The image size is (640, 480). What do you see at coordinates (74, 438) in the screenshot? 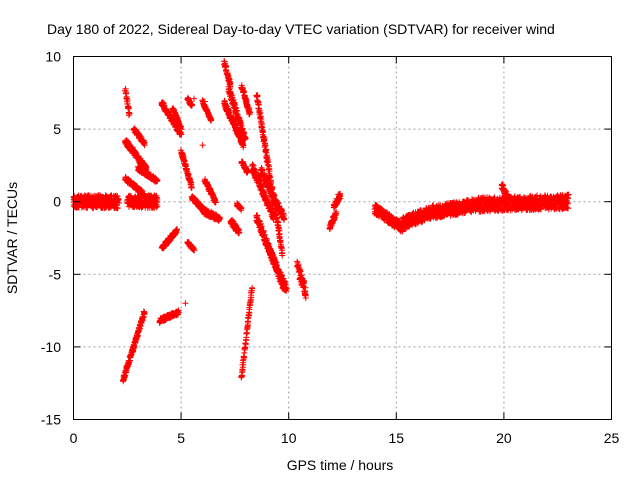
I see `x-tick-label: 0` at bounding box center [74, 438].